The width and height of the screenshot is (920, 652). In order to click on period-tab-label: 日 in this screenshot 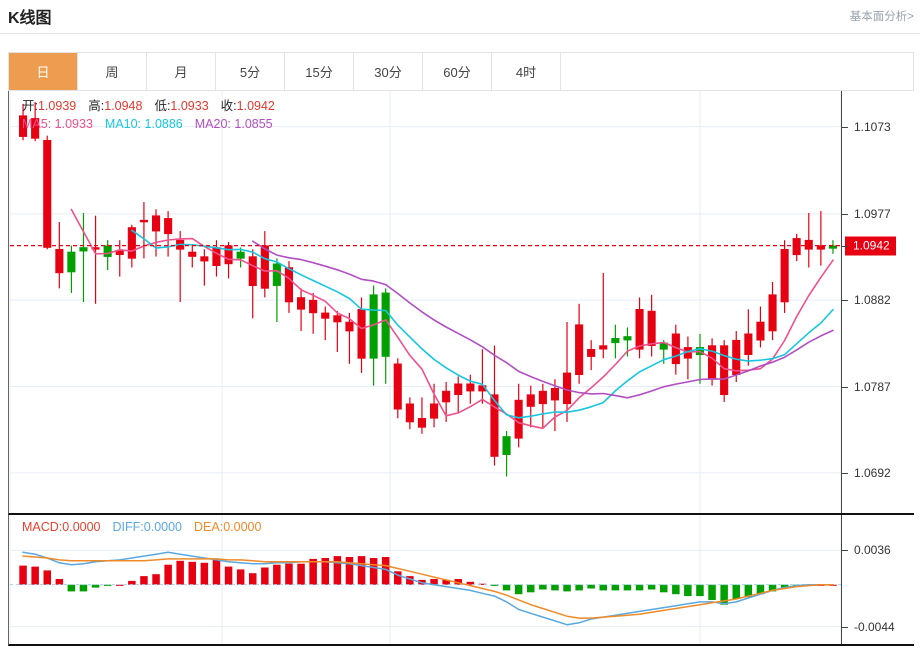, I will do `click(43, 72)`.